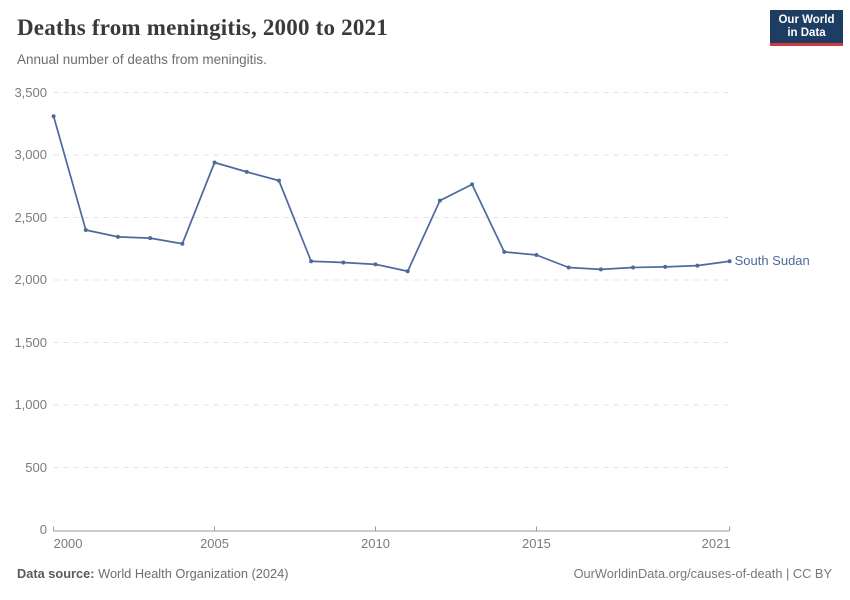 This screenshot has width=850, height=600. I want to click on y-axis-tick-label: 2,000, so click(30, 279).